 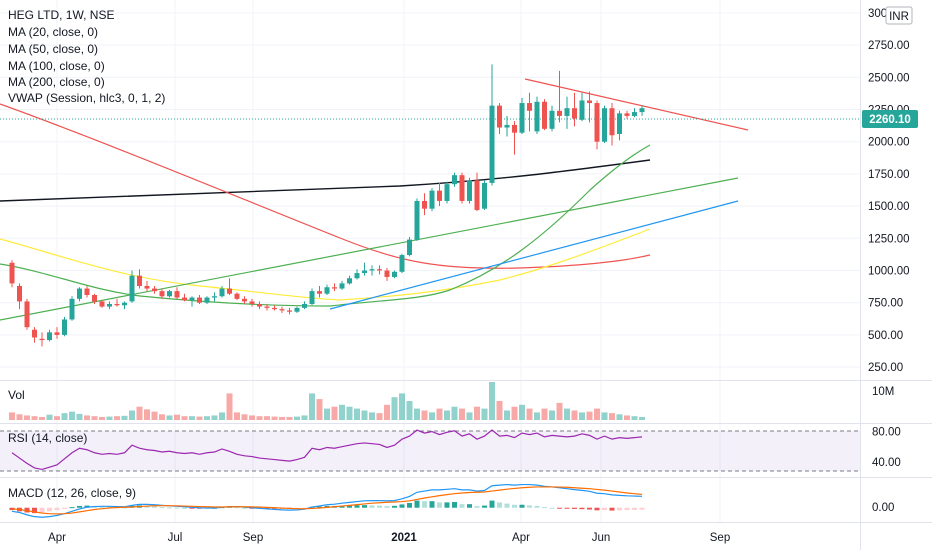 I want to click on volume-pane-label: Vol, so click(x=16, y=395).